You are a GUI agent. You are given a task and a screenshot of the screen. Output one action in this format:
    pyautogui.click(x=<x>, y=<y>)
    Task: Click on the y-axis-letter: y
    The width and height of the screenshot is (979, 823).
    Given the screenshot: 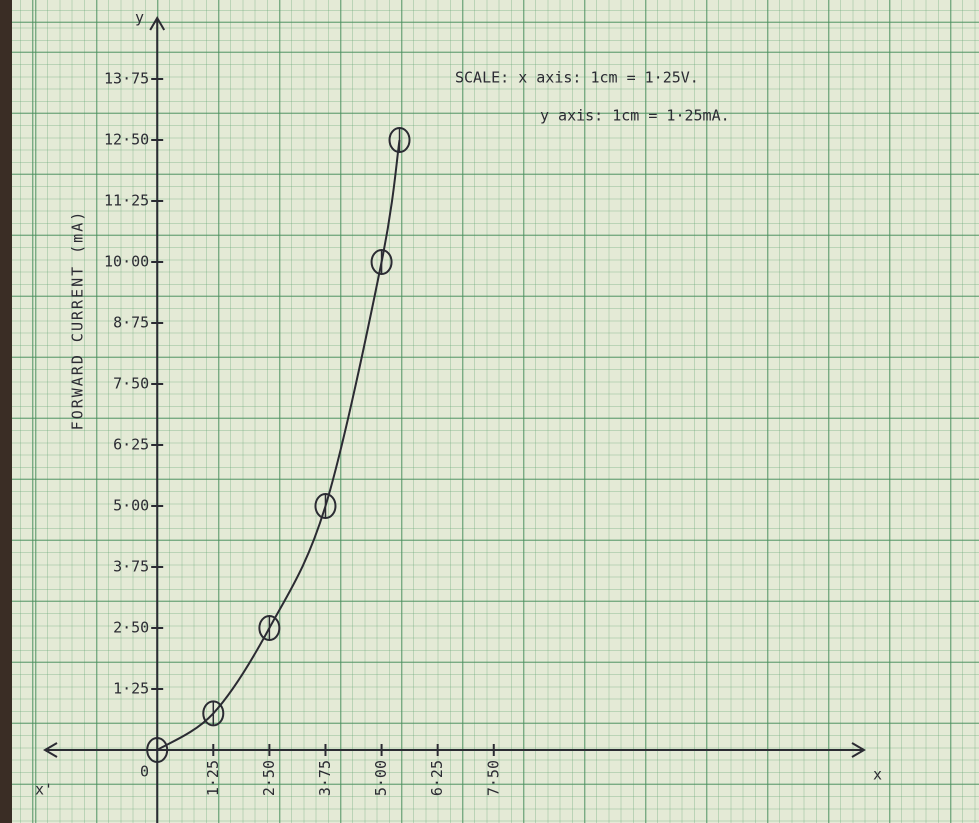 What is the action you would take?
    pyautogui.click(x=139, y=18)
    